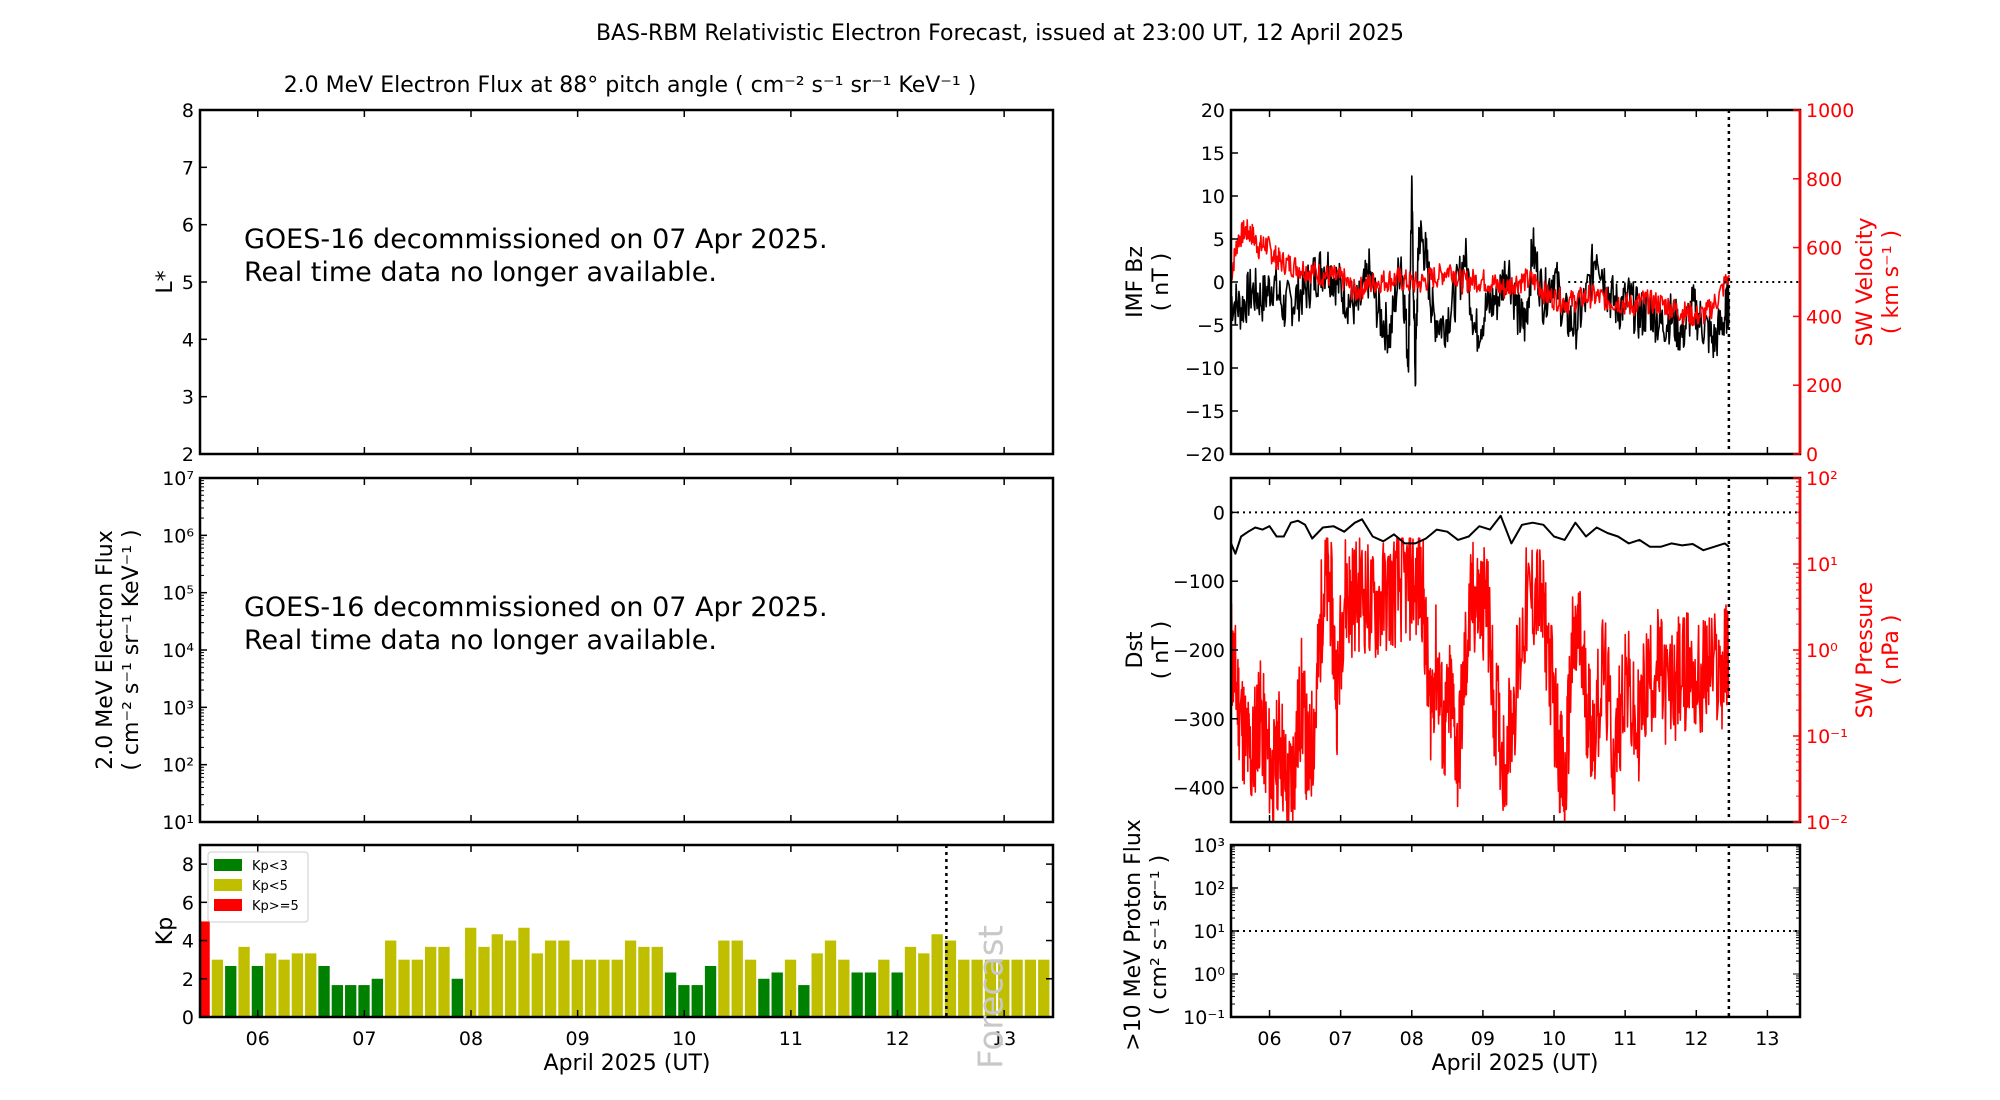 This screenshot has width=2000, height=1100. I want to click on lstar-message-line: GOES-16 decommissioned on 07 Apr 2025., so click(536, 239).